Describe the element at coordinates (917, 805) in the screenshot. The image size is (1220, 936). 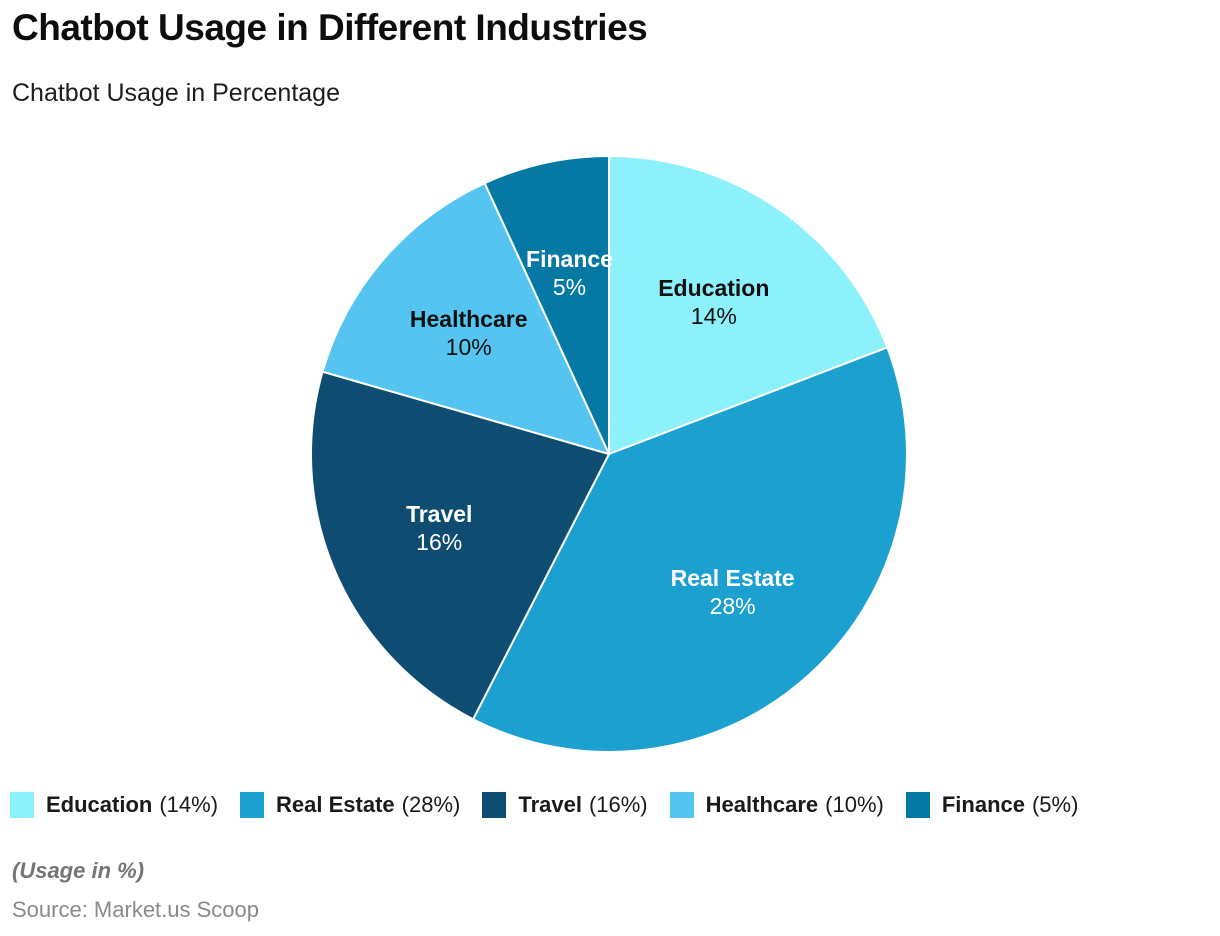
I see `legend-swatch-finance` at that location.